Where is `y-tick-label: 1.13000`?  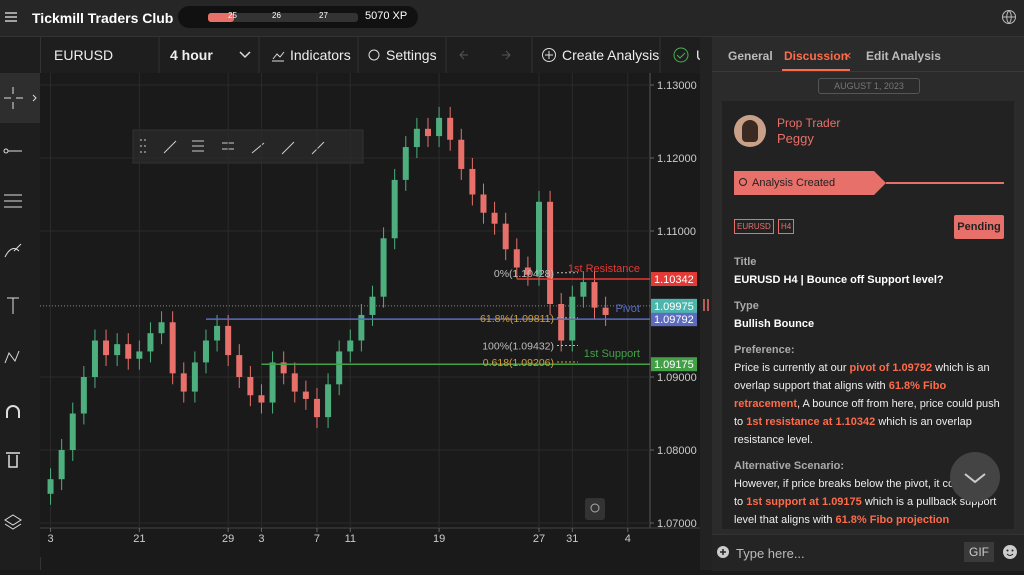 y-tick-label: 1.13000 is located at coordinates (677, 86).